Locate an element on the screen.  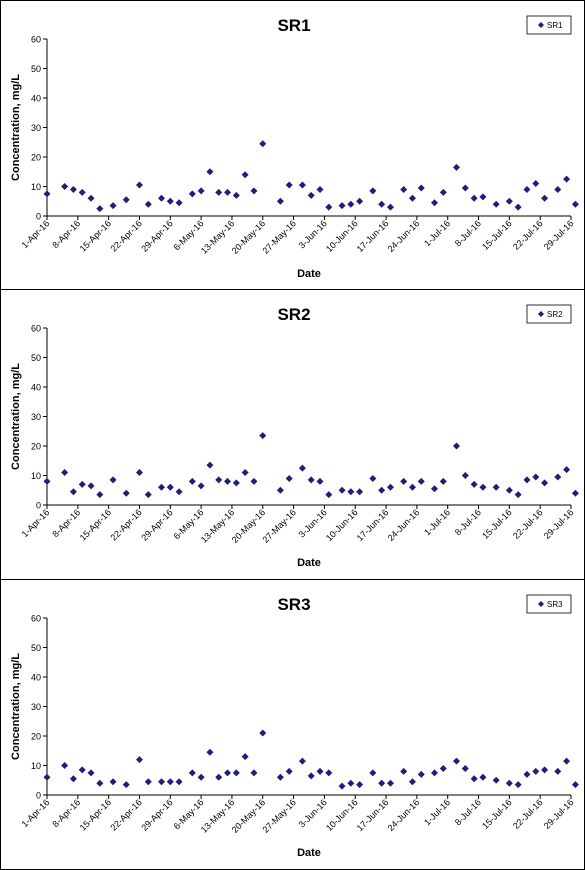
x-tick-label: 17-Jun-16 is located at coordinates (373, 236).